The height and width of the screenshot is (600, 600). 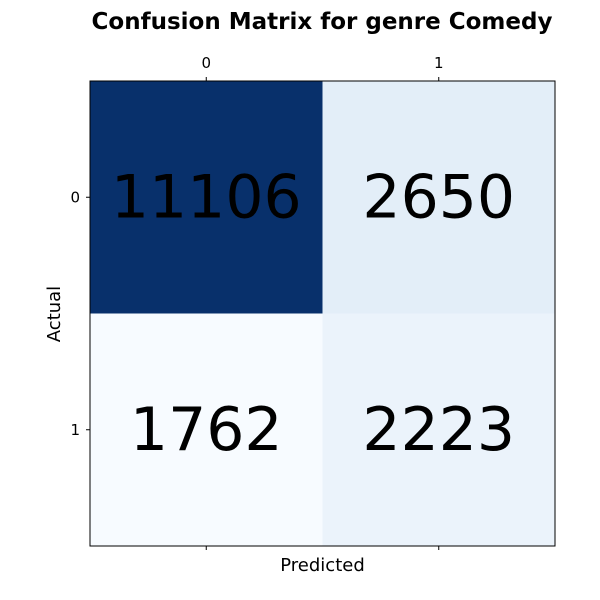 I want to click on y-tick-label-1: 1, so click(x=75, y=430).